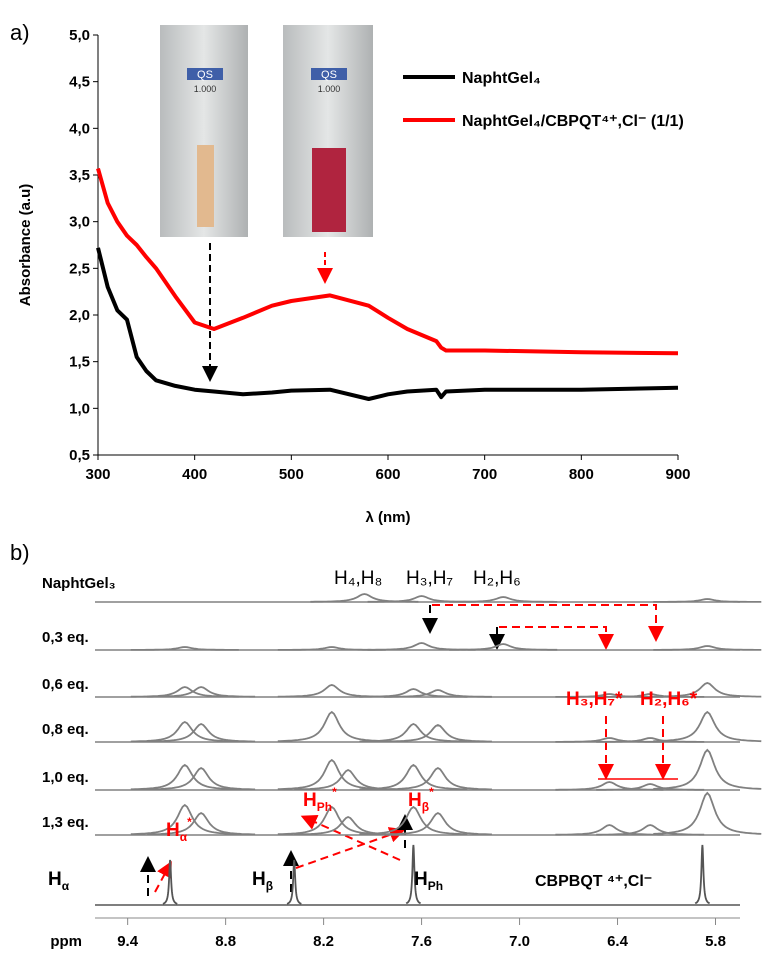  Describe the element at coordinates (358, 578) in the screenshot. I see `annotation: H₄,H₈` at that location.